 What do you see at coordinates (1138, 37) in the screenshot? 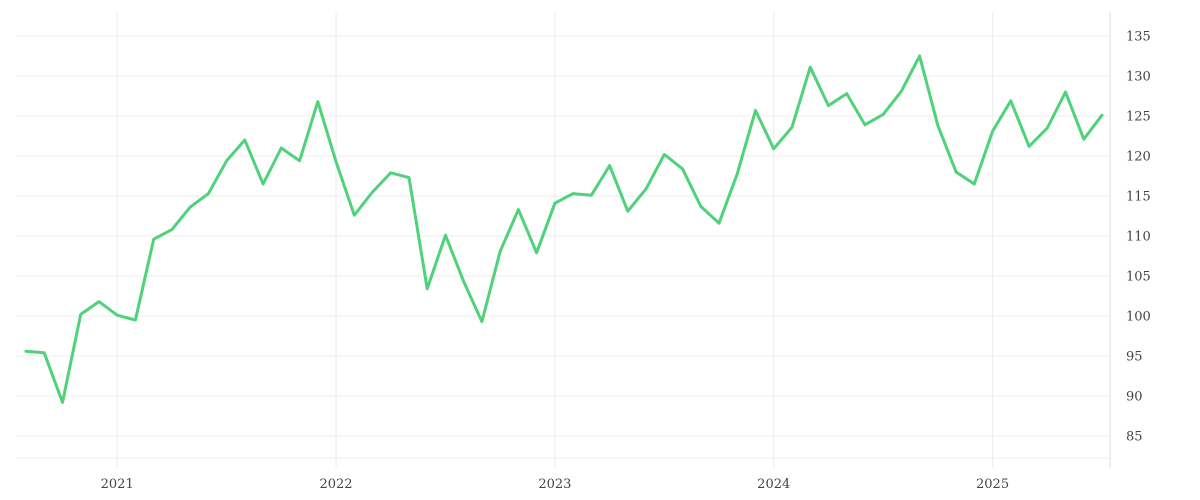
I see `y-tick-label: 135` at bounding box center [1138, 37].